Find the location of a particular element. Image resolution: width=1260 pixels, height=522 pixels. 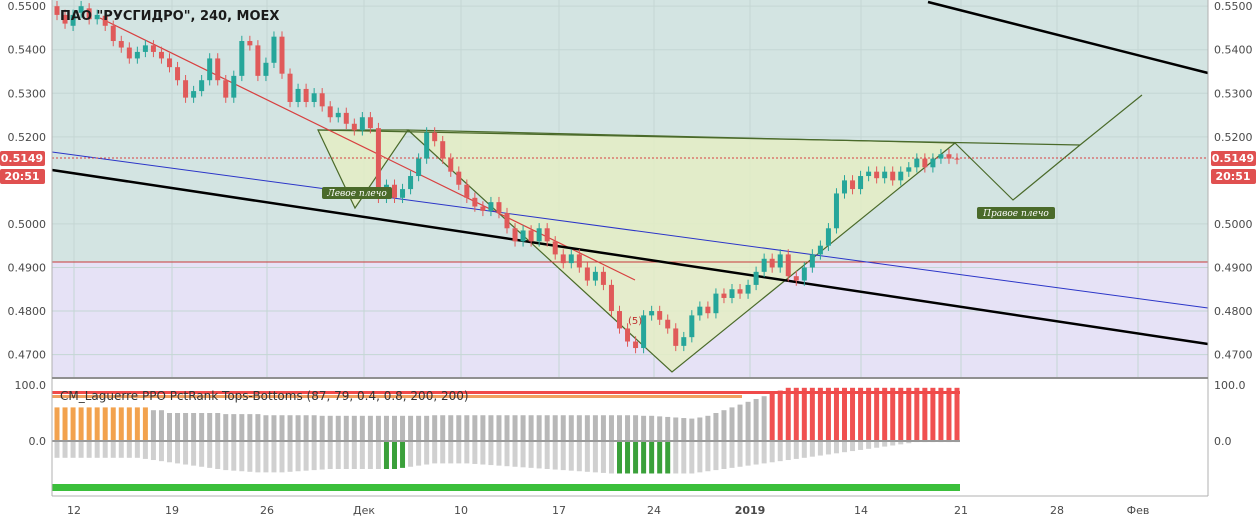

last-price-badge-left: 0.5149 is located at coordinates (22, 158).